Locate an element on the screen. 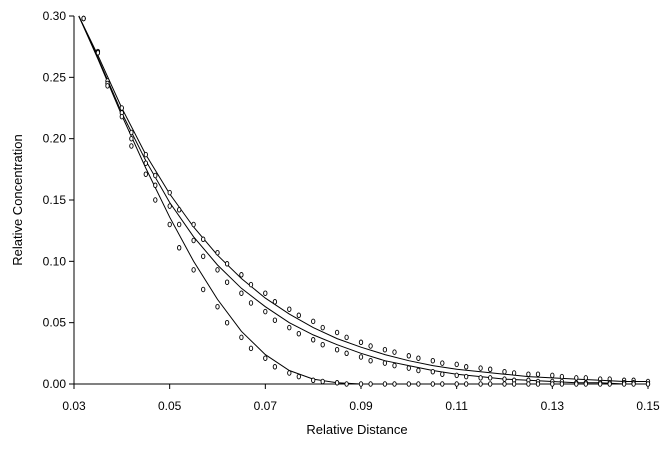 The width and height of the screenshot is (667, 453). x-tick-label: 0.13 is located at coordinates (553, 406).